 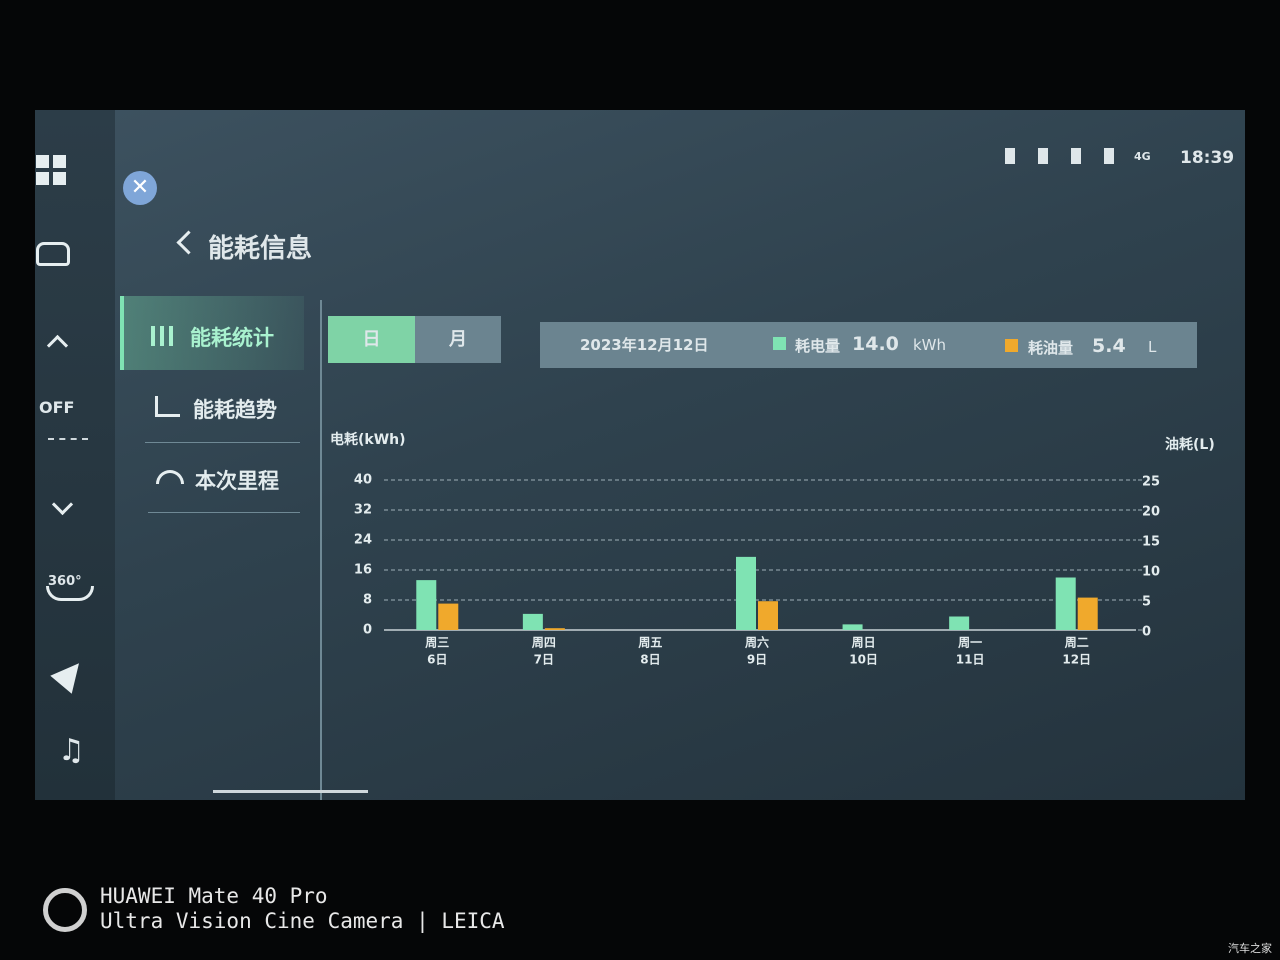 I want to click on y-tick-label: 24, so click(x=363, y=540).